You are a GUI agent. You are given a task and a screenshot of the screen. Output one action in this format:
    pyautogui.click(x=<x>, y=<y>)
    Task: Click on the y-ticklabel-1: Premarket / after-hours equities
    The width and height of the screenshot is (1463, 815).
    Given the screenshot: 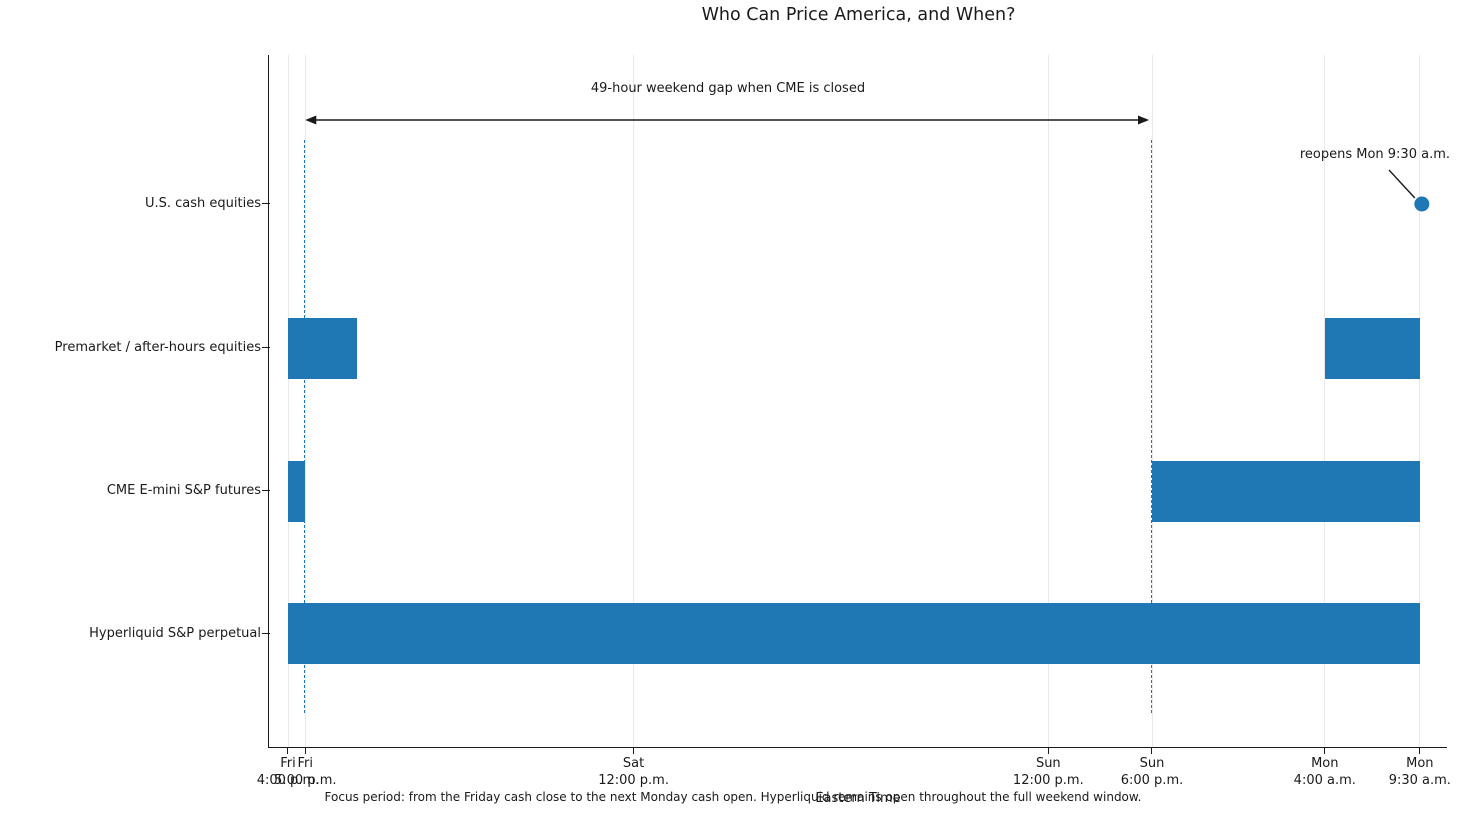 What is the action you would take?
    pyautogui.click(x=157, y=347)
    